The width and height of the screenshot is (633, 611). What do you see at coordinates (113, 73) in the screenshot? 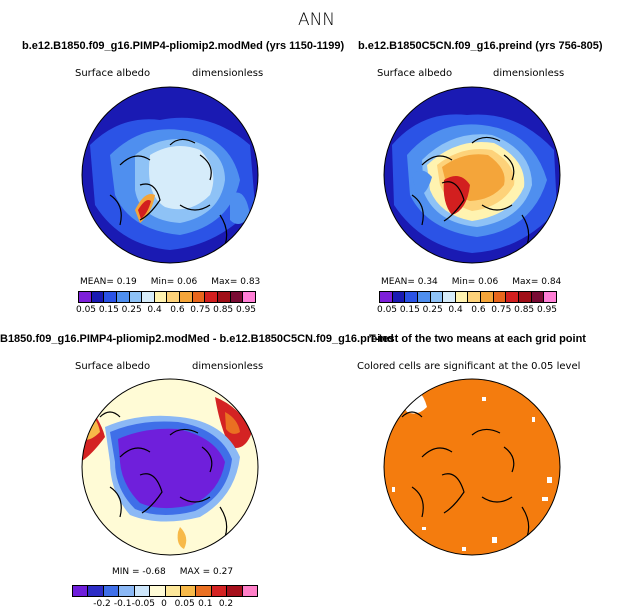
I see `panel-1-variable: Surface albedo` at bounding box center [113, 73].